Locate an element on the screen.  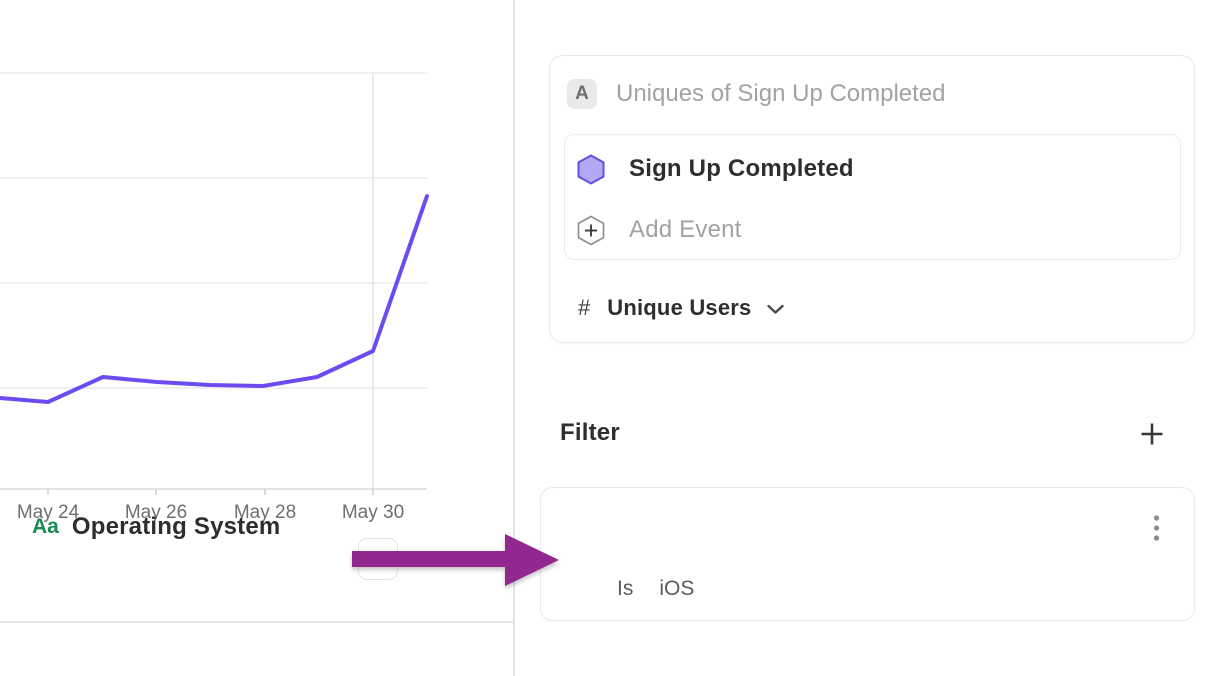
more-options-icon is located at coordinates (1156, 528).